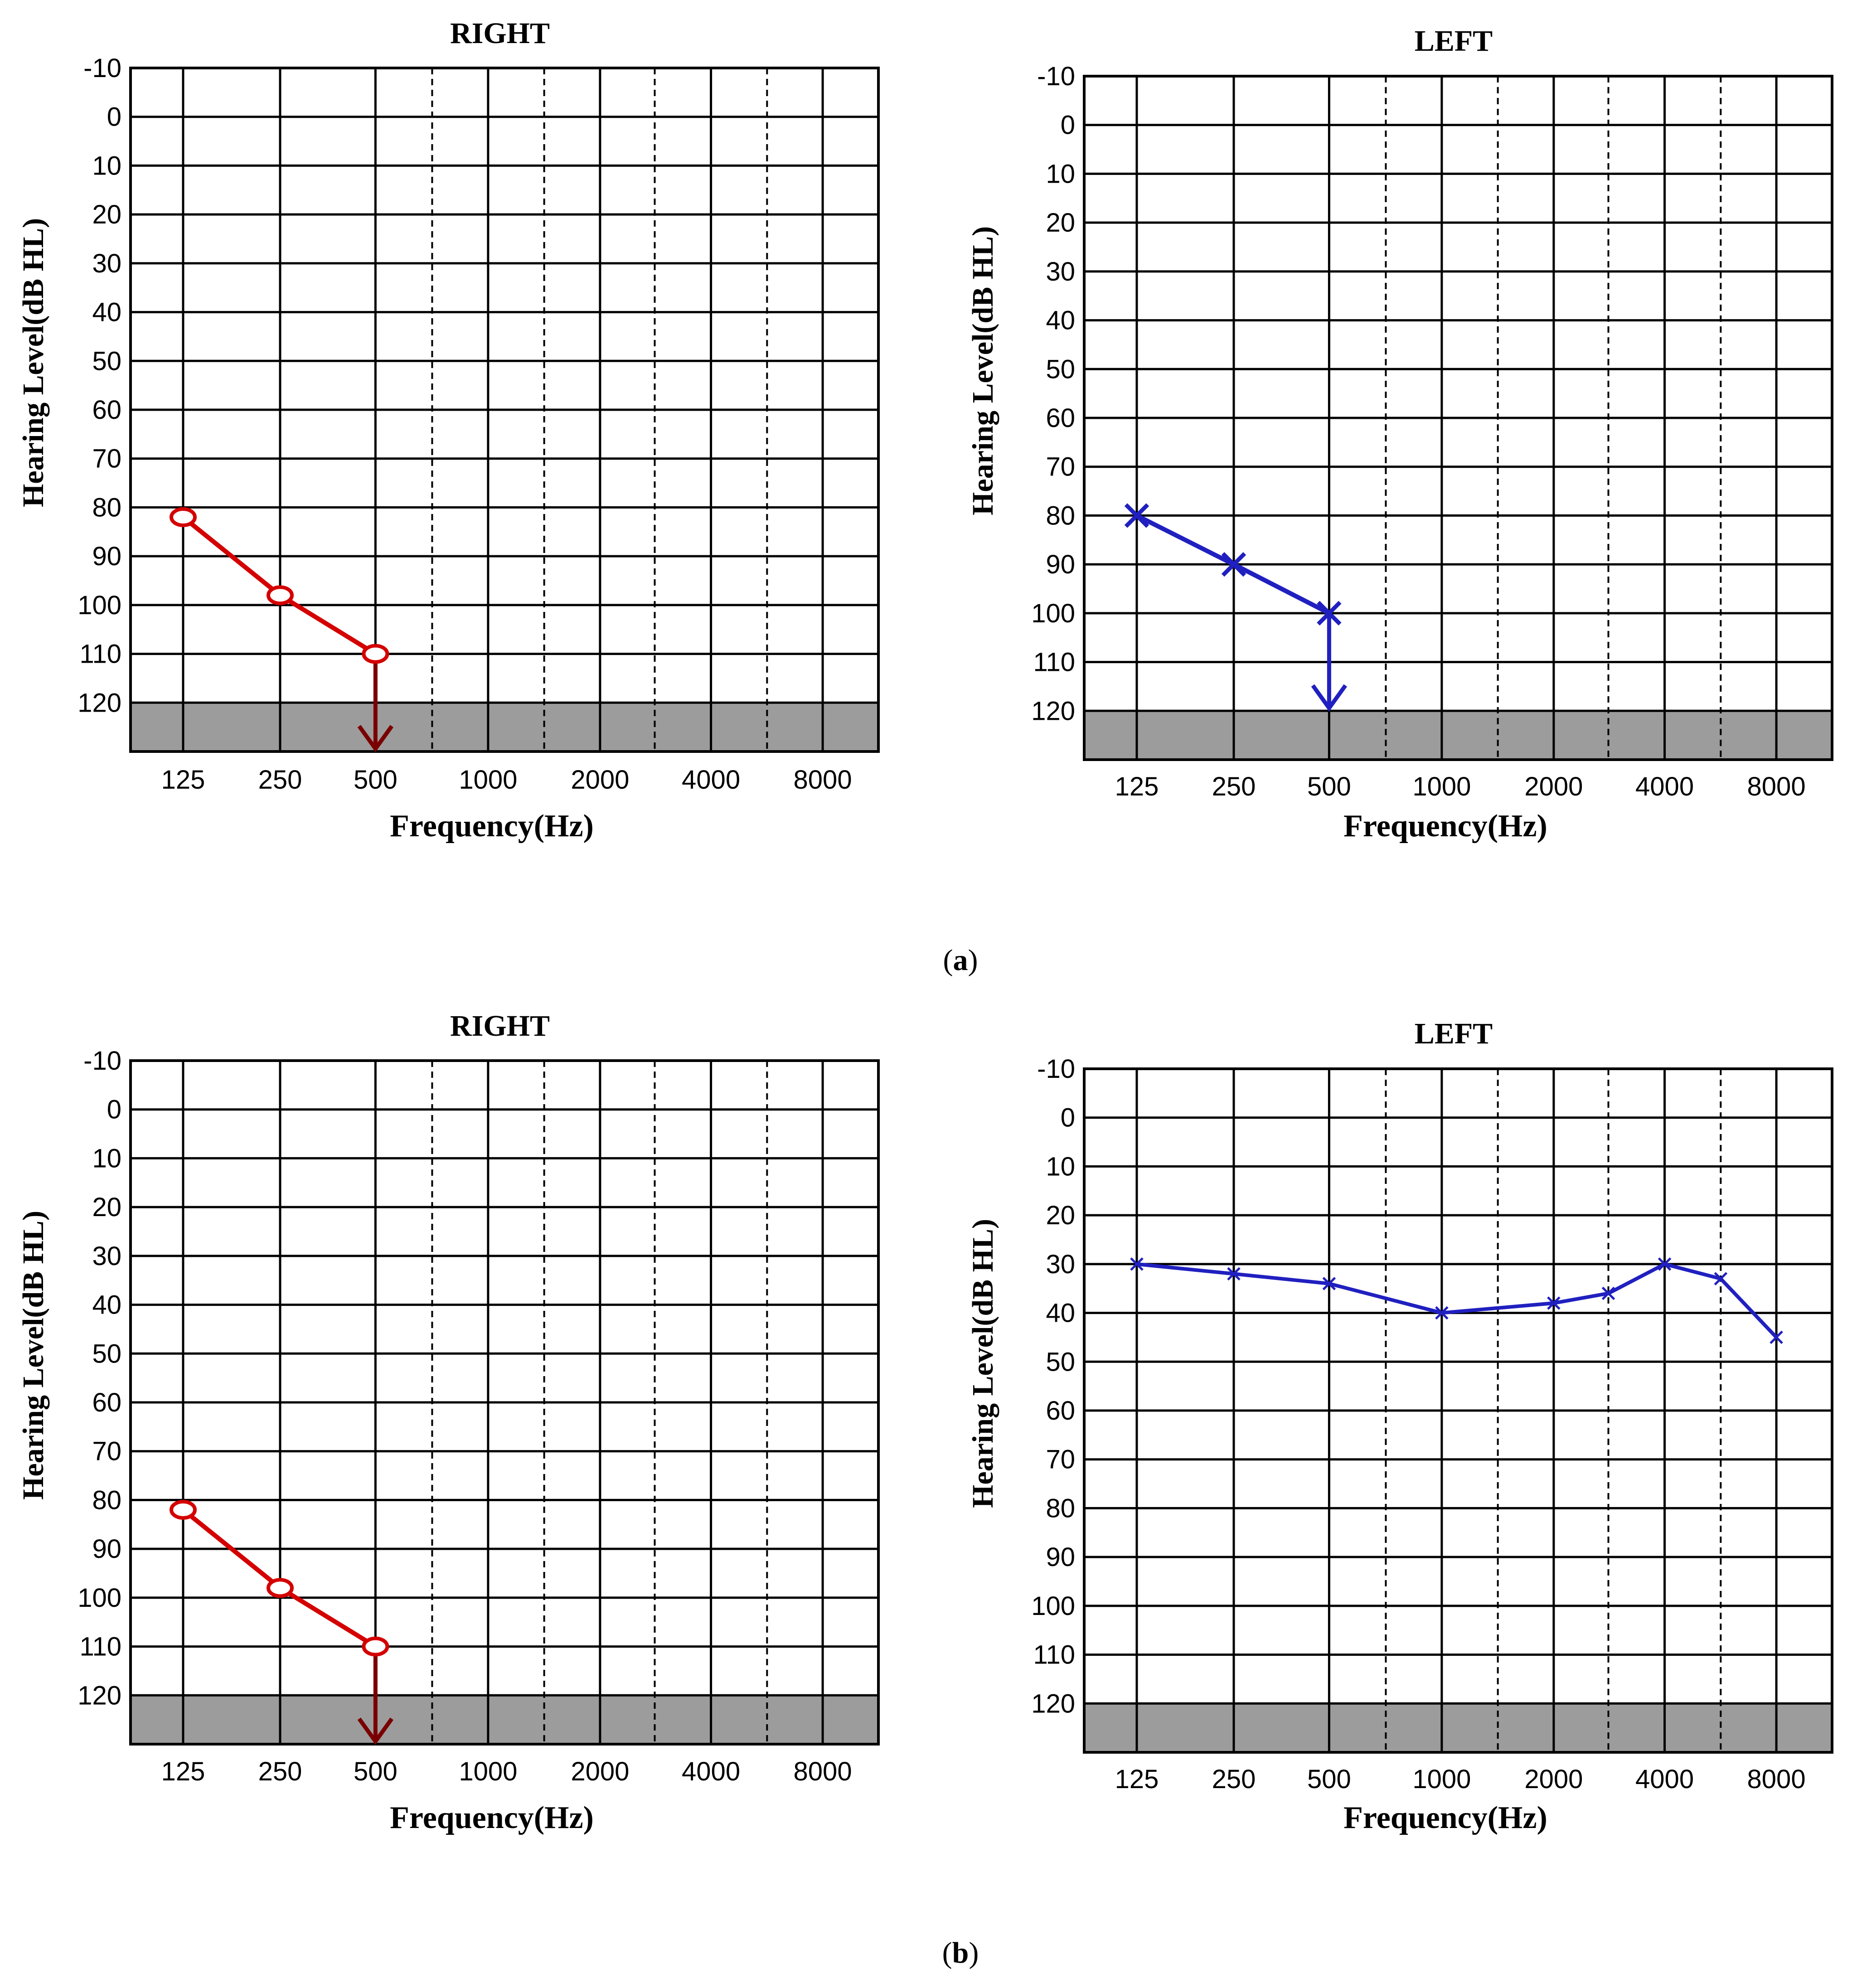  Describe the element at coordinates (960, 1953) in the screenshot. I see `caption-b: (b)` at that location.